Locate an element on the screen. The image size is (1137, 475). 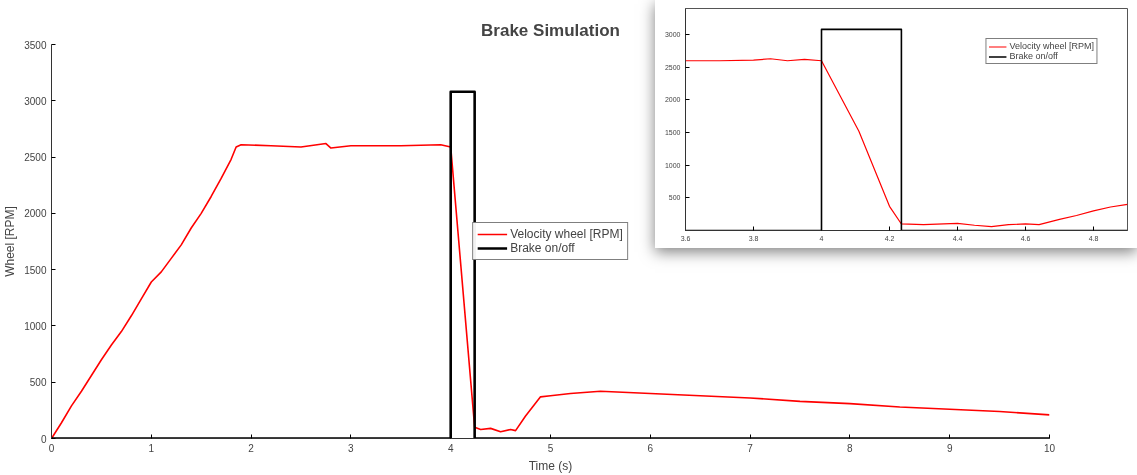
y-axis-title: Wheel [RPM] is located at coordinates (10, 241).